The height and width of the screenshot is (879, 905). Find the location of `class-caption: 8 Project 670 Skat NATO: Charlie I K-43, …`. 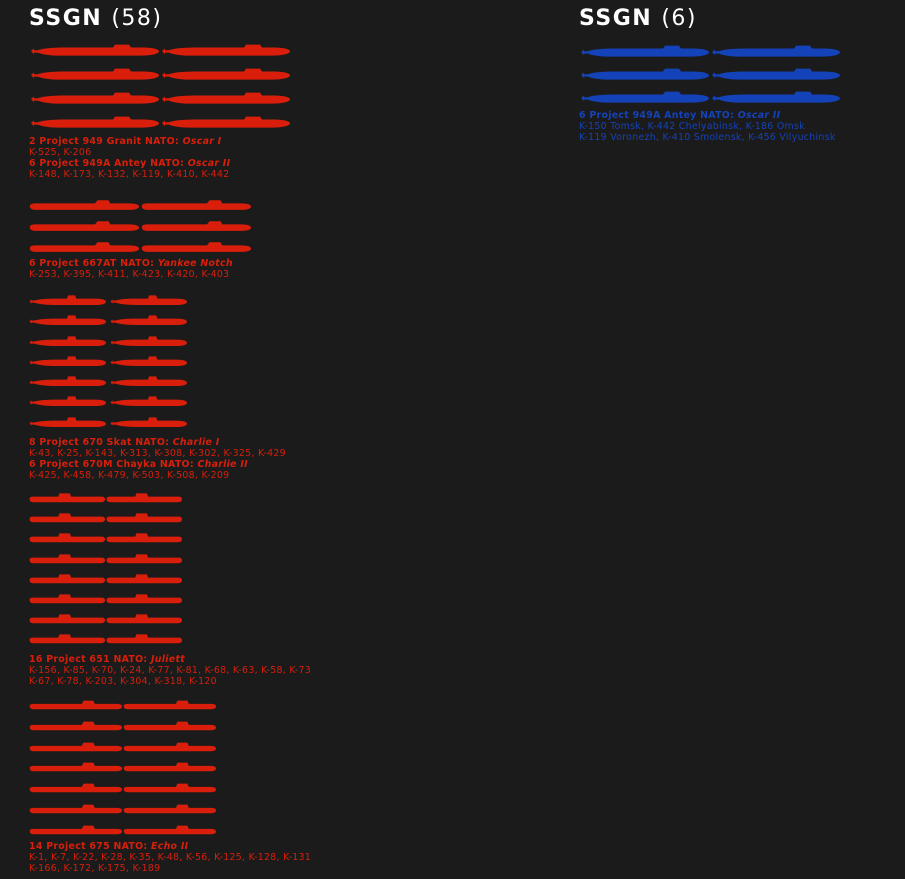

class-caption: 8 Project 670 Skat NATO: Charlie I K-43, … is located at coordinates (157, 459).